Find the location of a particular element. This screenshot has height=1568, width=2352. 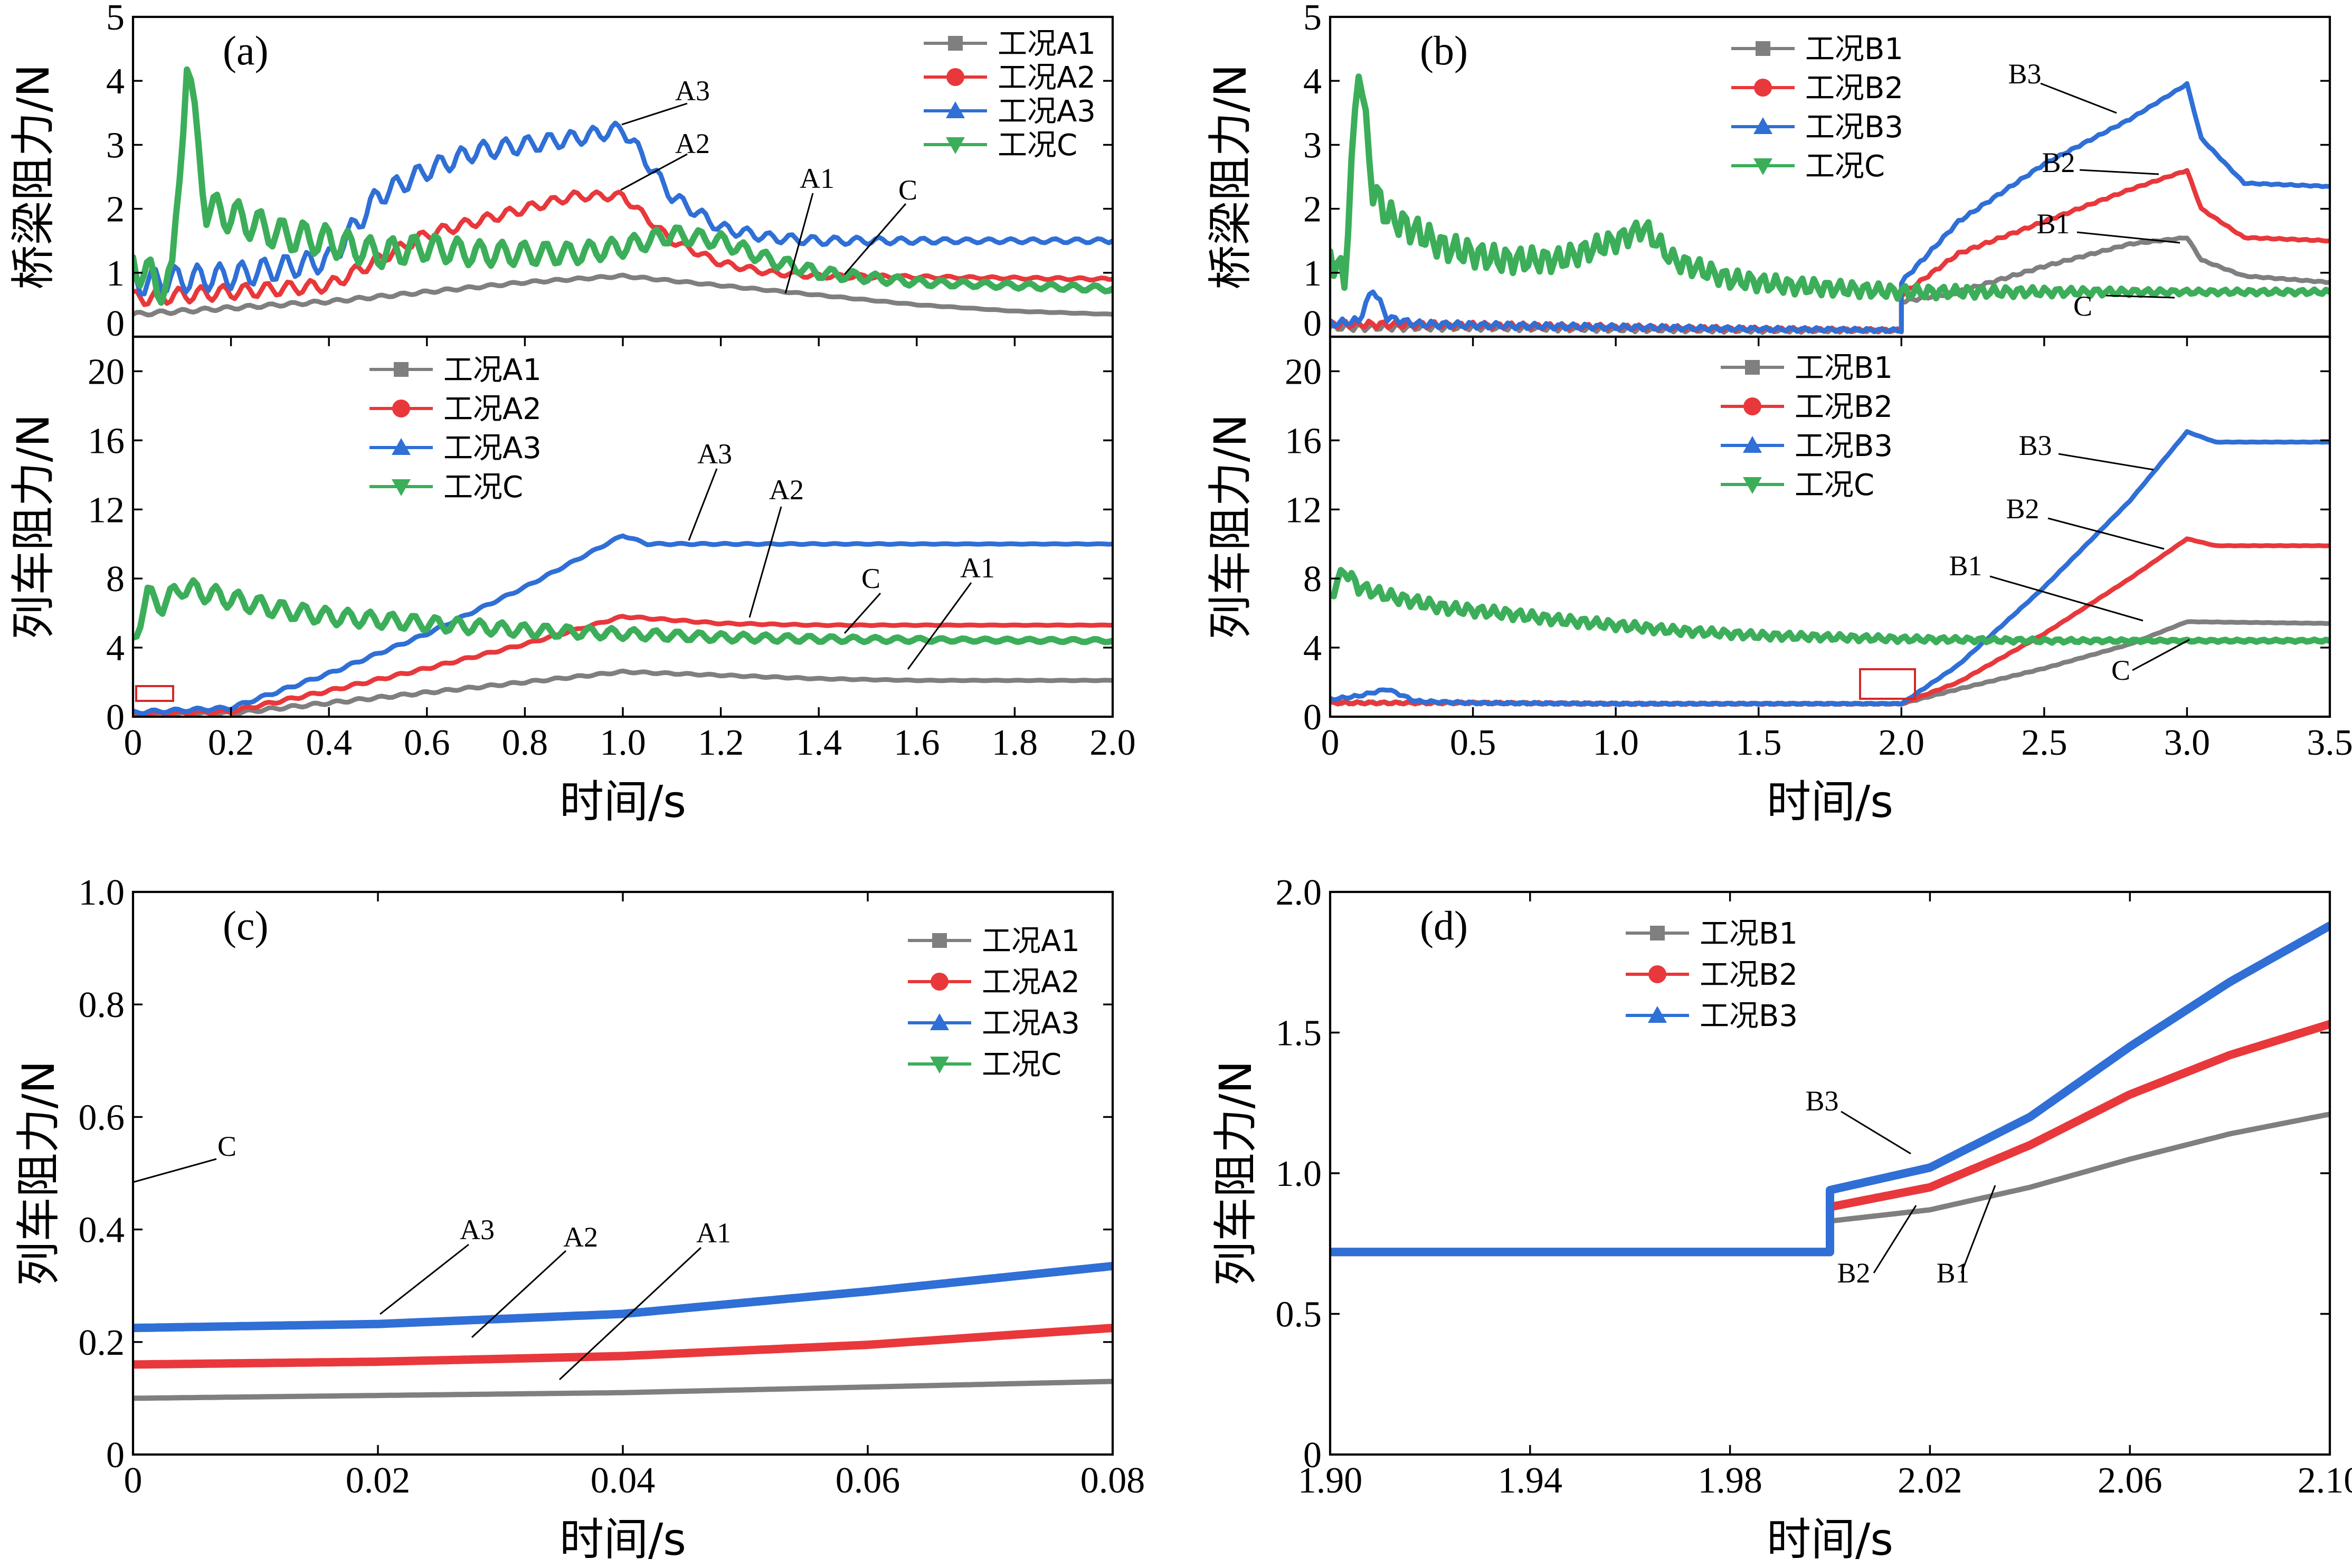

x-tick-label: 2.5 is located at coordinates (2044, 743).